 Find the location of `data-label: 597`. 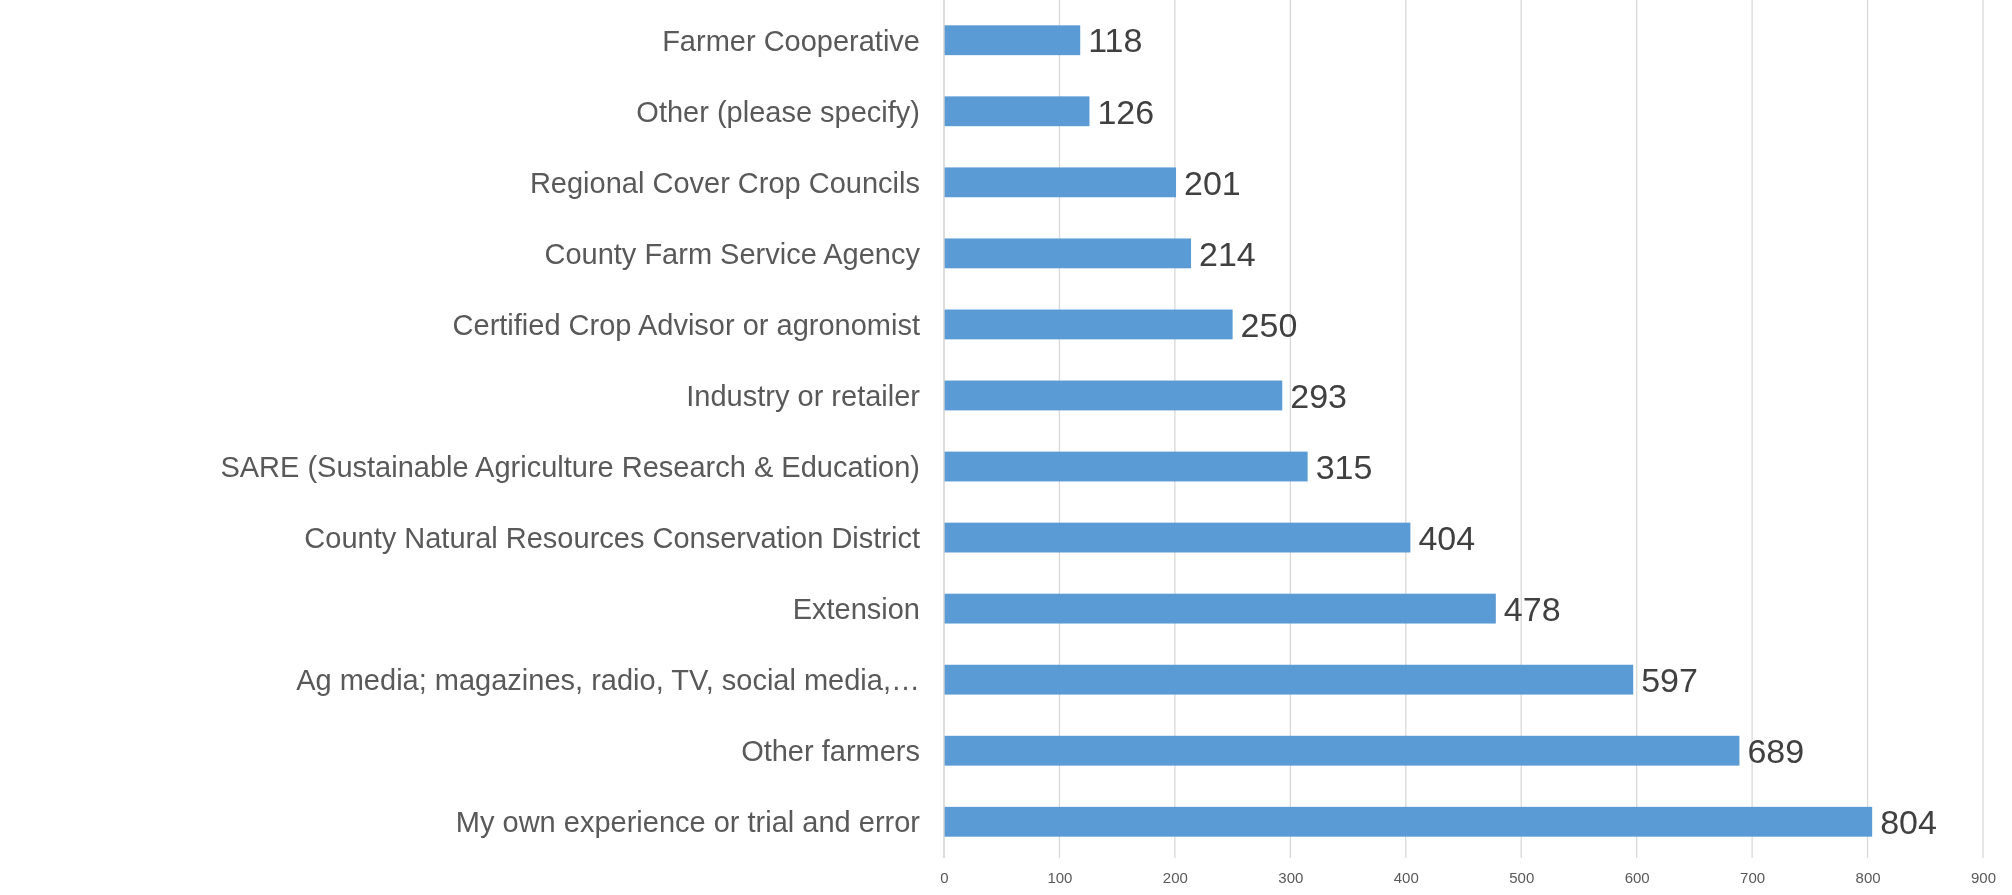

data-label: 597 is located at coordinates (1669, 679).